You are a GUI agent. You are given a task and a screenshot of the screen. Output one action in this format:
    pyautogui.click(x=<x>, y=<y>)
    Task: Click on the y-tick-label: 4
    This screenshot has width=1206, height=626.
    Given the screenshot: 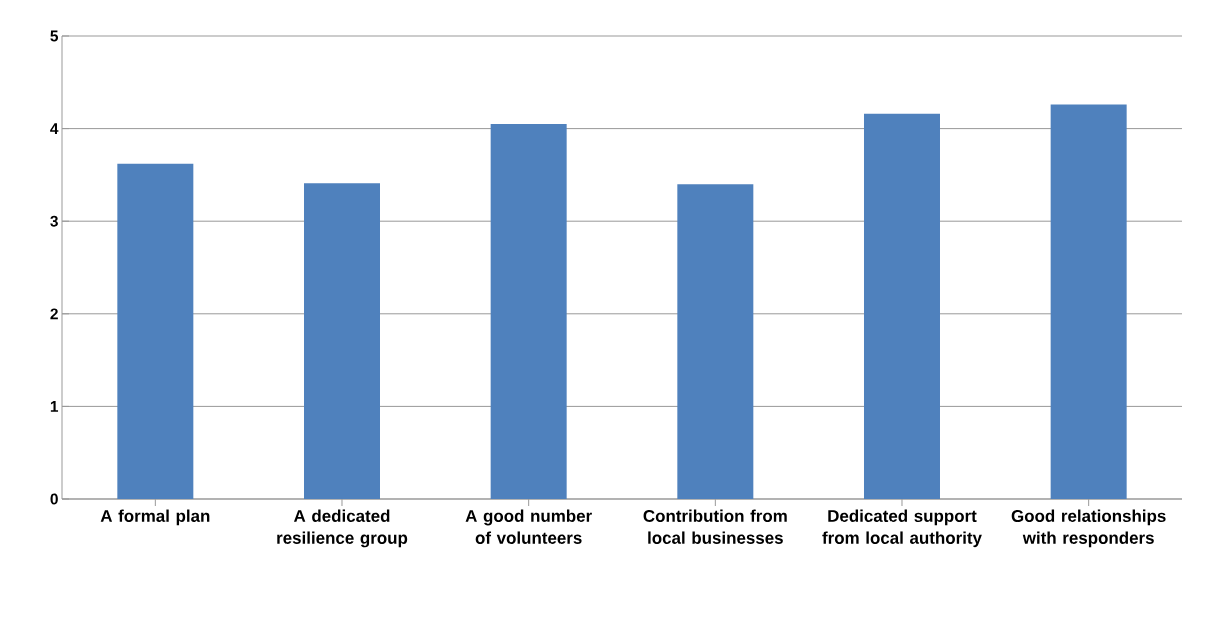 What is the action you would take?
    pyautogui.click(x=54, y=128)
    